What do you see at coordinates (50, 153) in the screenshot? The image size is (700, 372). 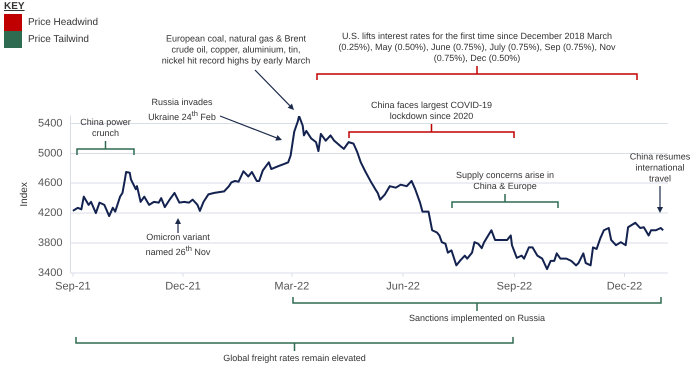 I see `y-tick-label: 5000` at bounding box center [50, 153].